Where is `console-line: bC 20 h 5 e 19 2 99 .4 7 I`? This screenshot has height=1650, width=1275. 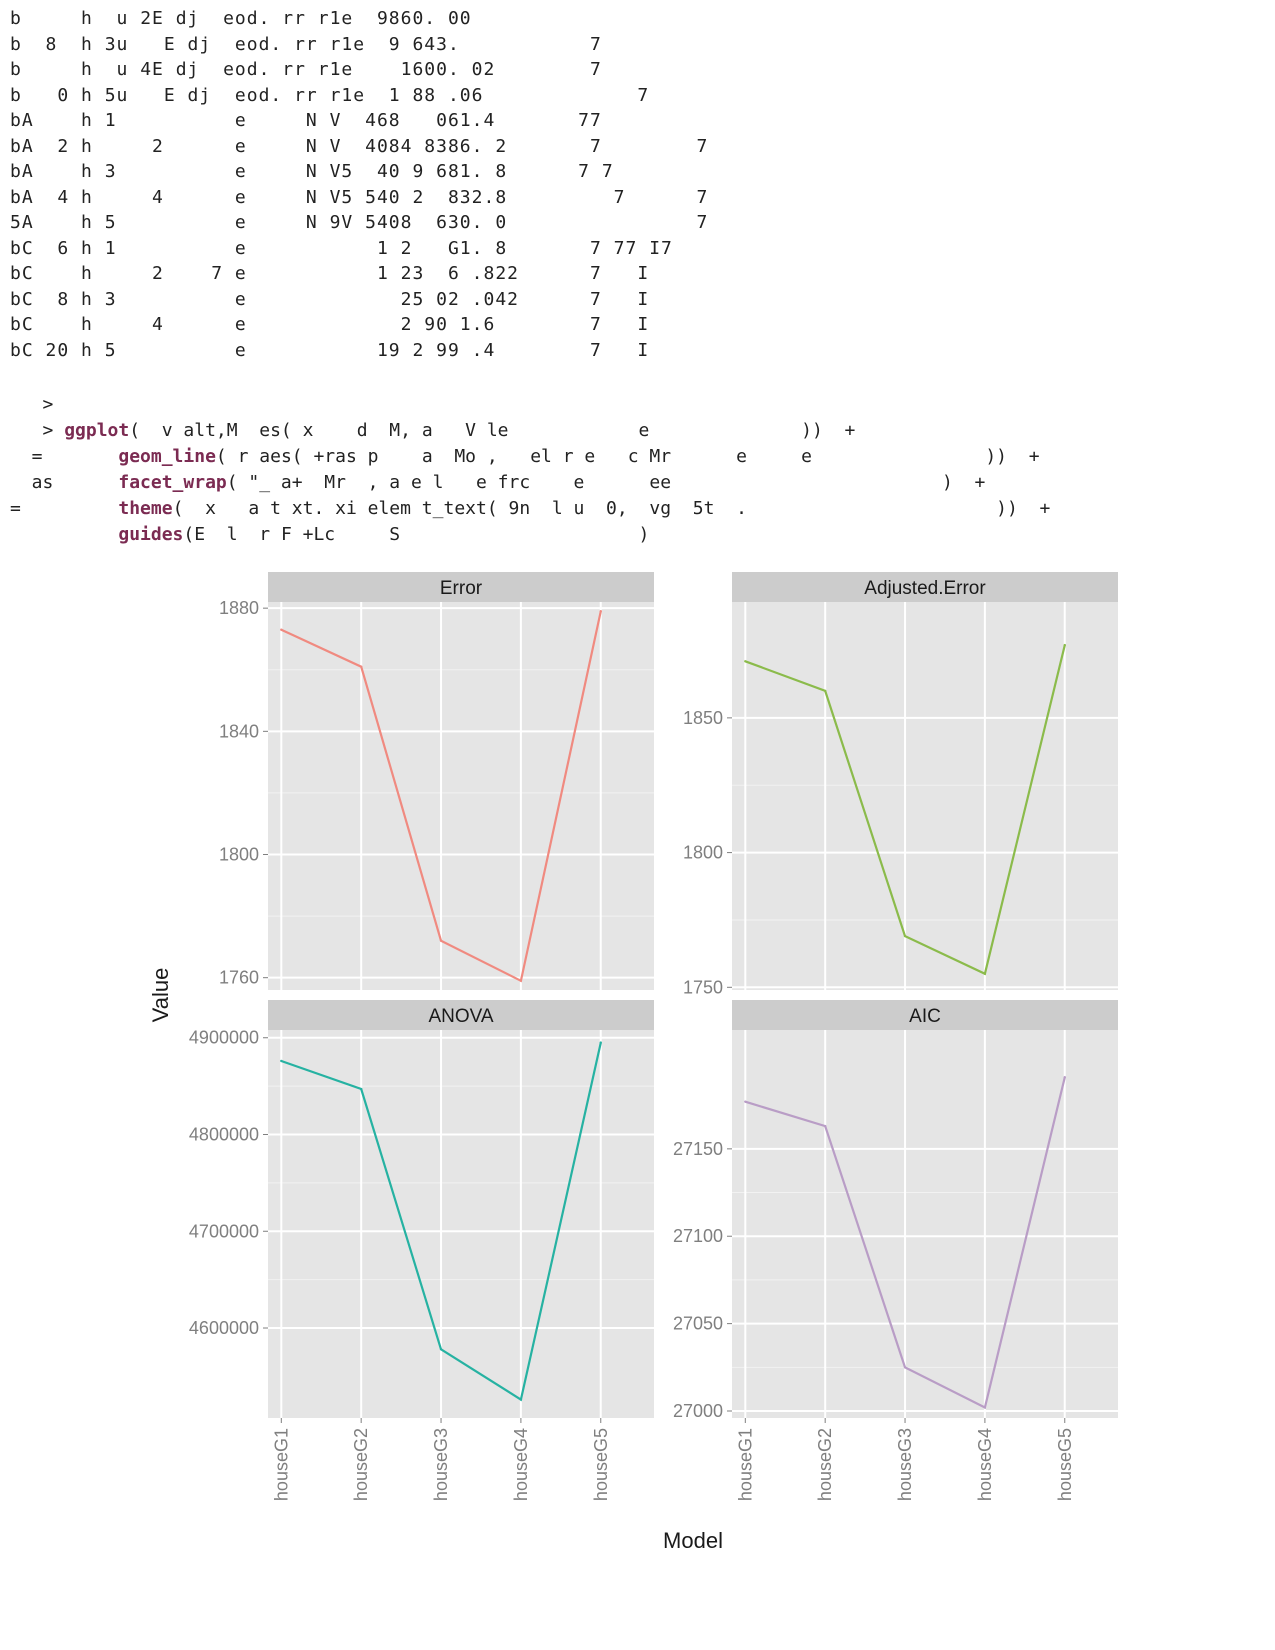 console-line: bC 20 h 5 e 19 2 99 .4 7 I is located at coordinates (330, 350).